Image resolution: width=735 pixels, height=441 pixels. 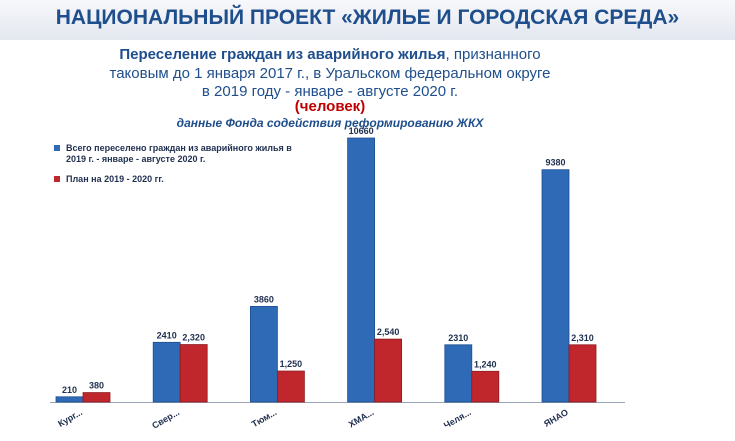 What do you see at coordinates (330, 91) in the screenshot?
I see `chart-title-line-3: в 2019 году - январе - августе 2020 г.` at bounding box center [330, 91].